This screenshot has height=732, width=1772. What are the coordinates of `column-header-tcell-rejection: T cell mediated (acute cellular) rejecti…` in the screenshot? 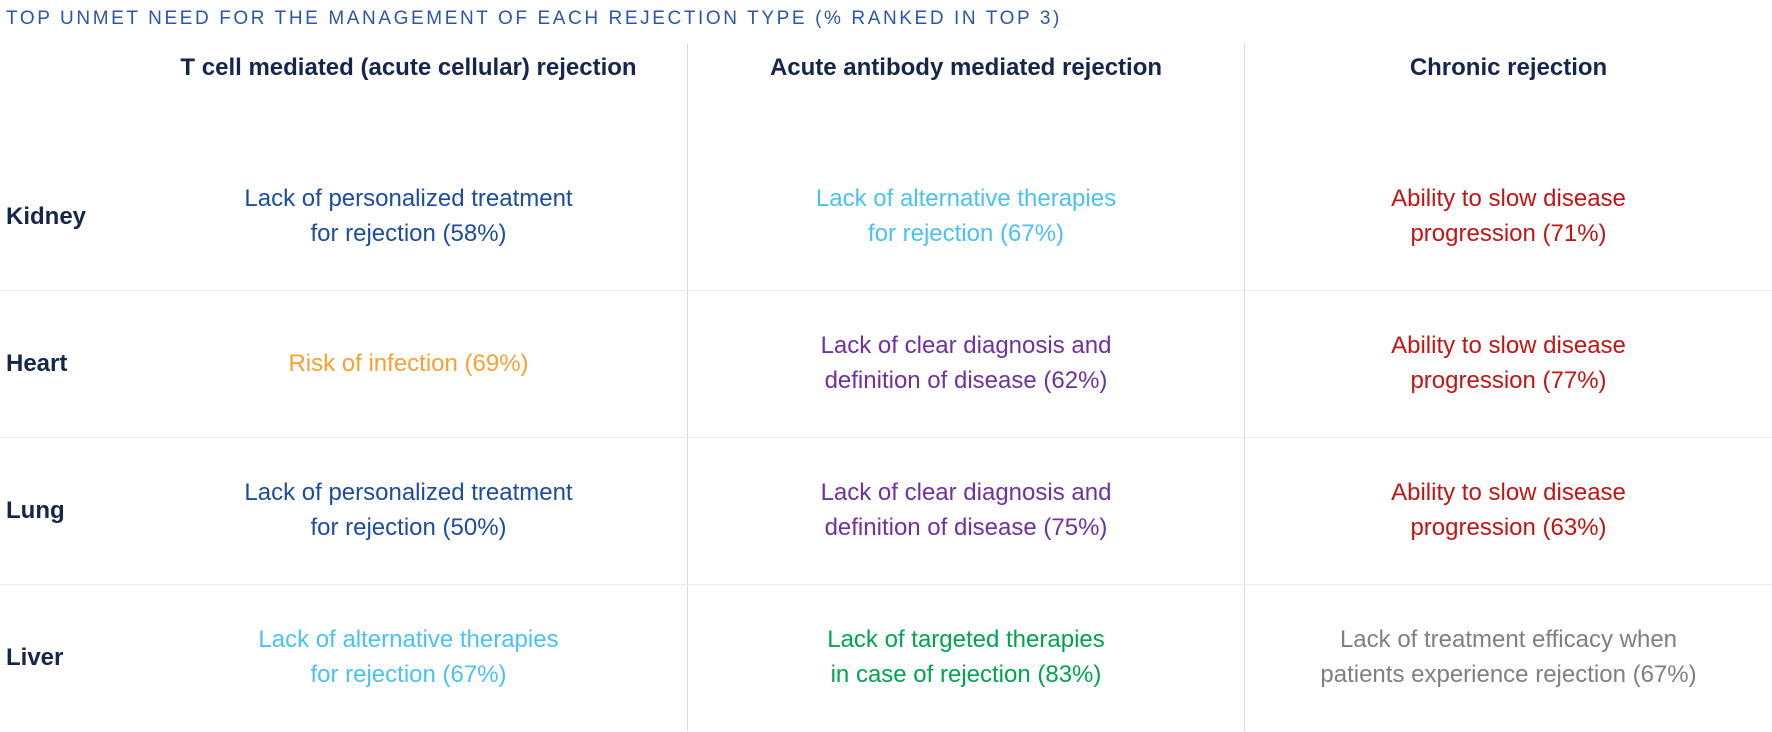 It's located at (409, 94).